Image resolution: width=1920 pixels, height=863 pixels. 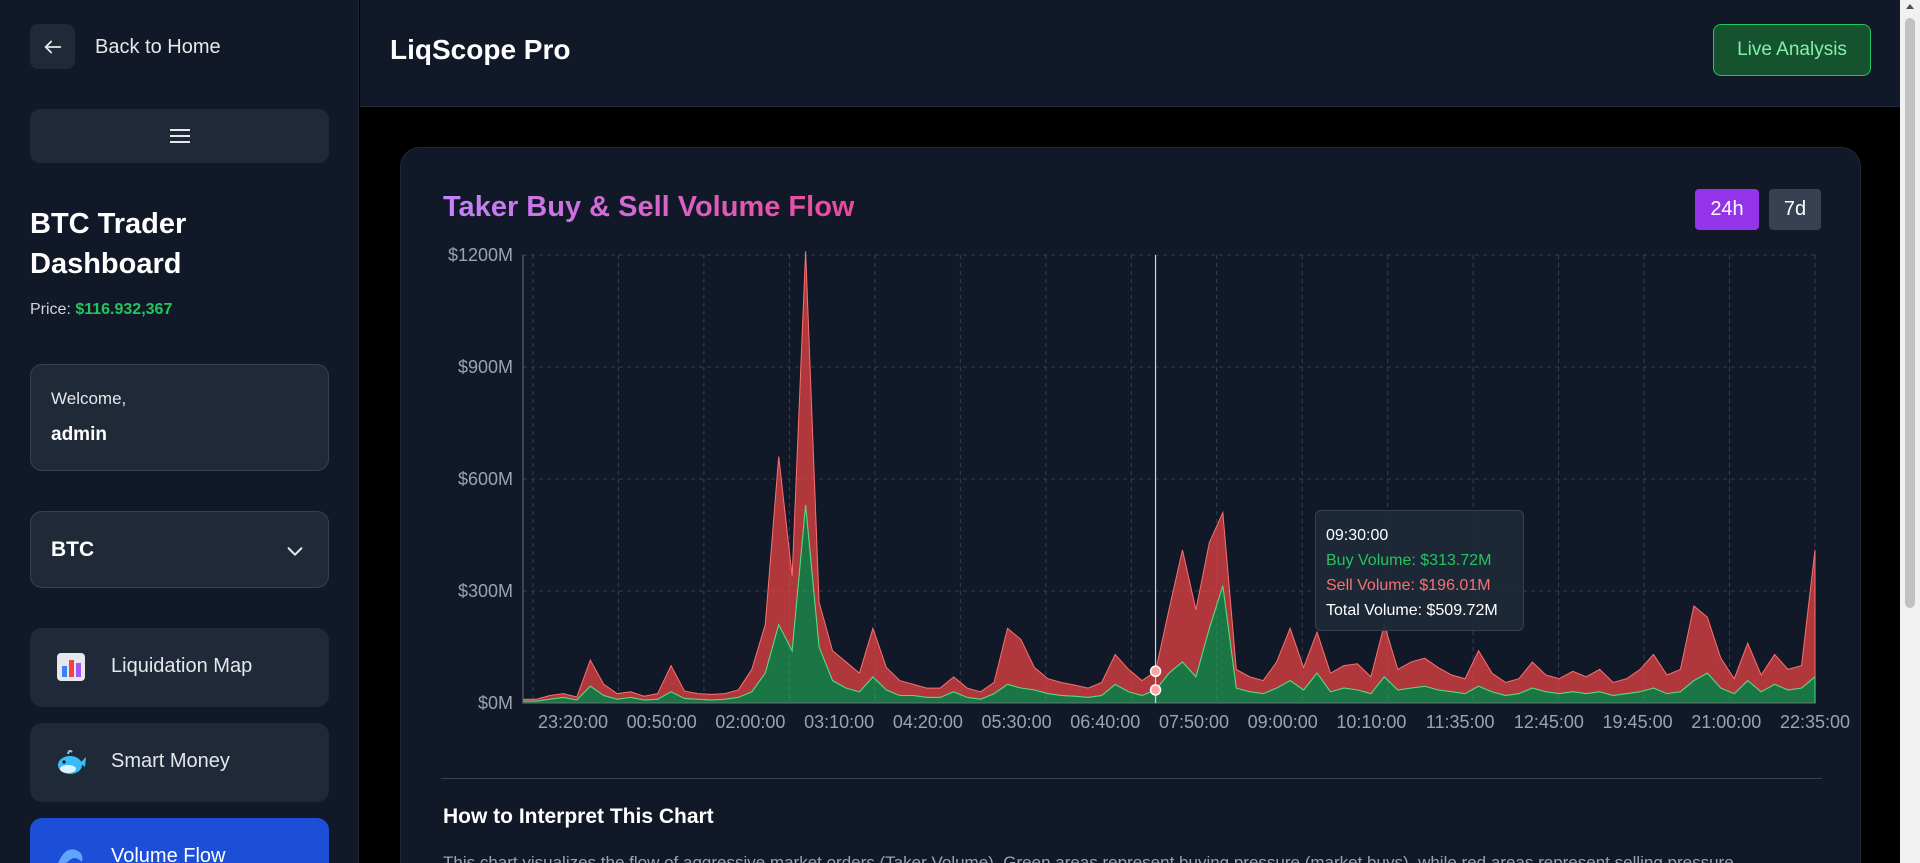 What do you see at coordinates (928, 722) in the screenshot?
I see `x-tick-label: 04:20:00` at bounding box center [928, 722].